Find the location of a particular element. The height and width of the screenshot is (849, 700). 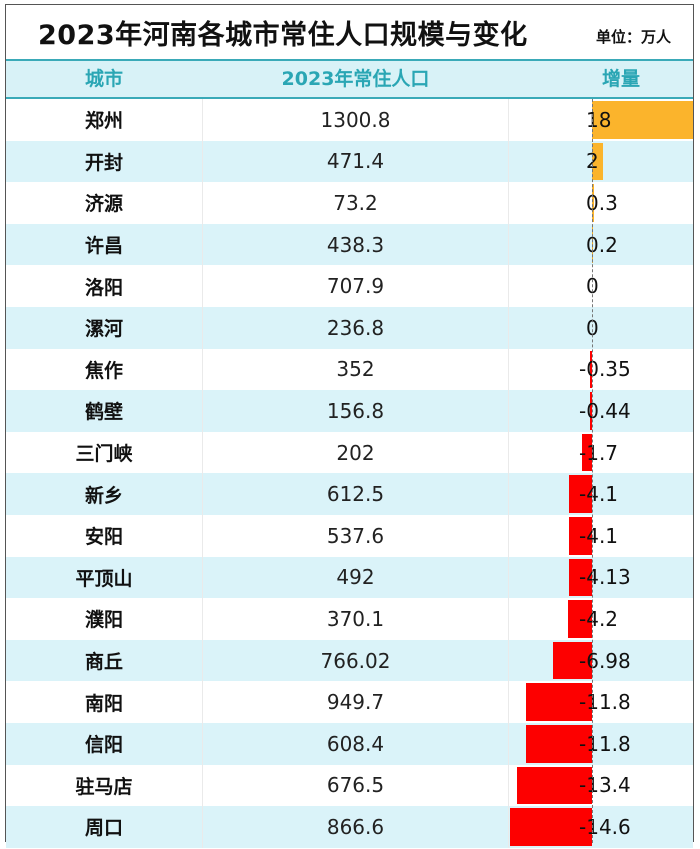

population-cell: 471.4 is located at coordinates (355, 161).